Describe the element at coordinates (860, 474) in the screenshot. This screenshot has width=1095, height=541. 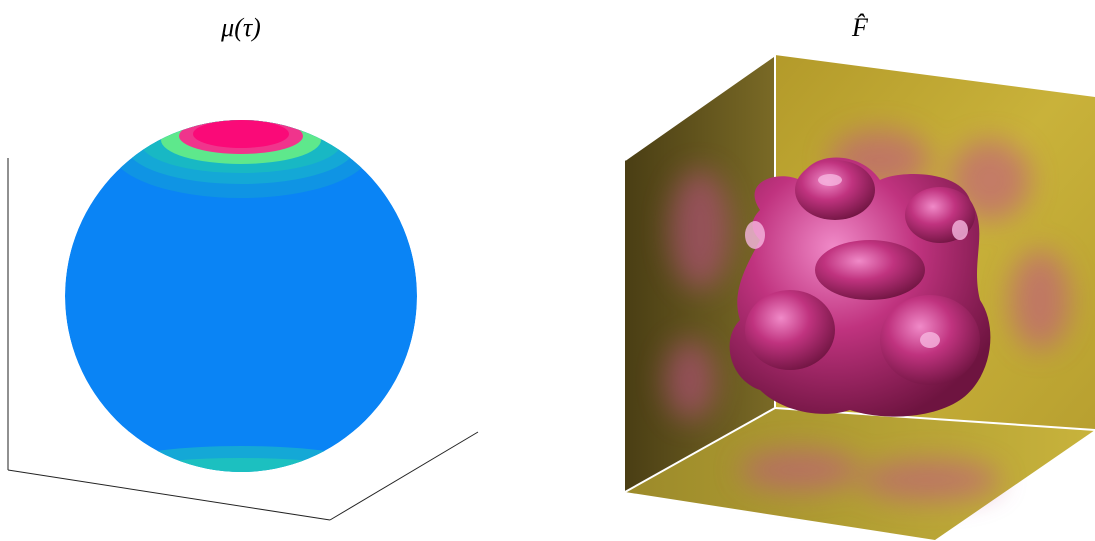
I see `floor` at that location.